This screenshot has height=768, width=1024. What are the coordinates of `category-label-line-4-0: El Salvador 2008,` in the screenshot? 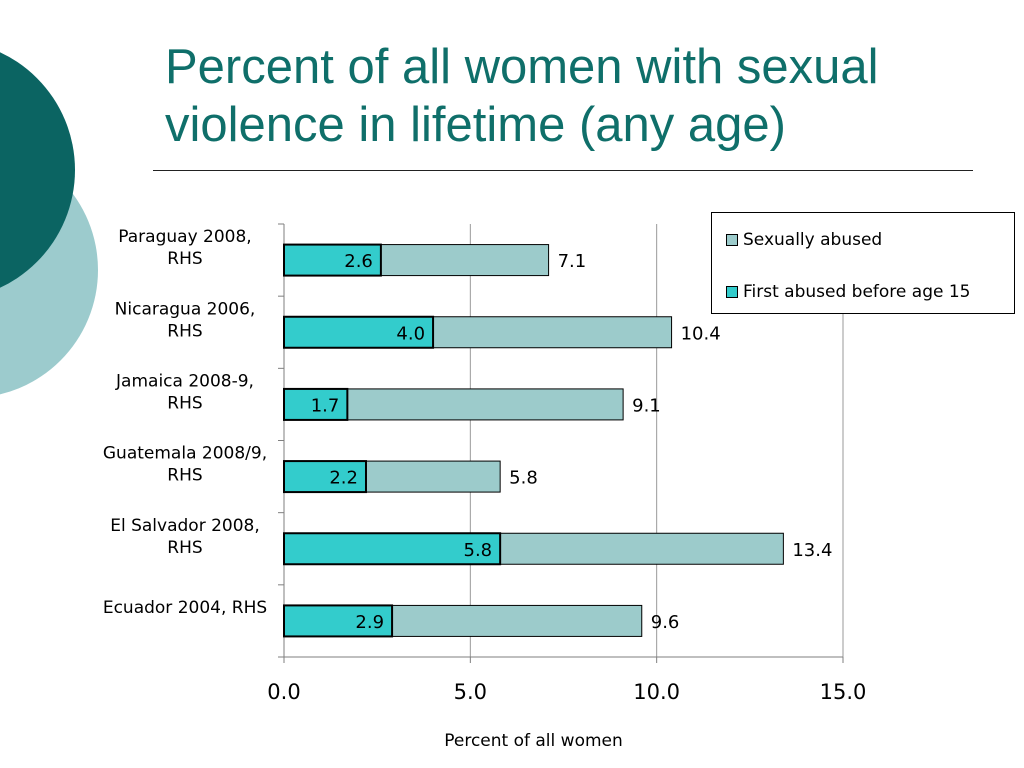 It's located at (185, 526).